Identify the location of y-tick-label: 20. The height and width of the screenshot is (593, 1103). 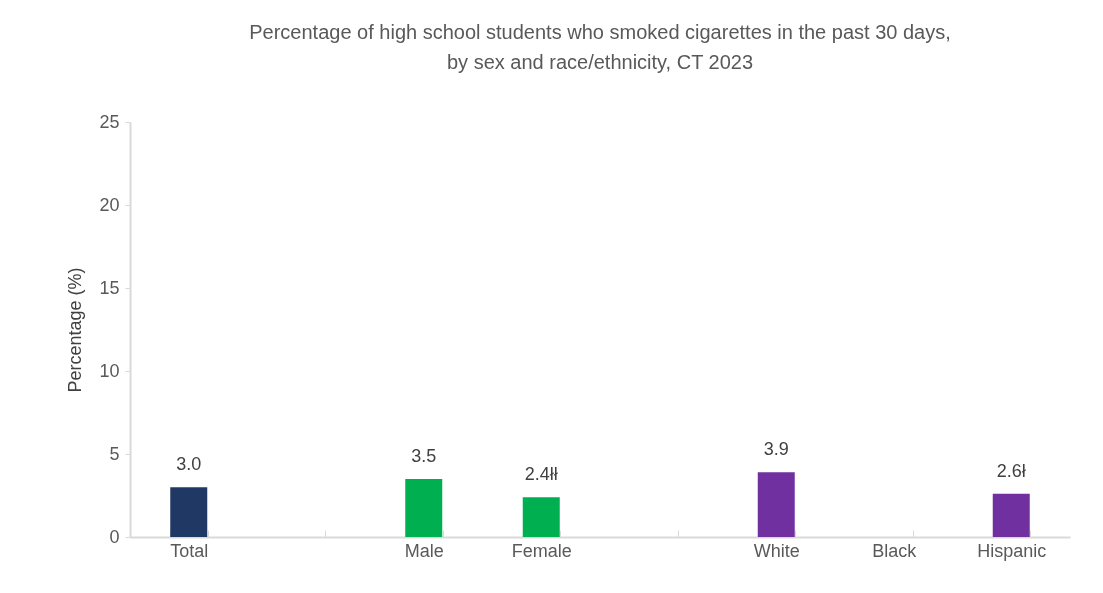
(109, 204).